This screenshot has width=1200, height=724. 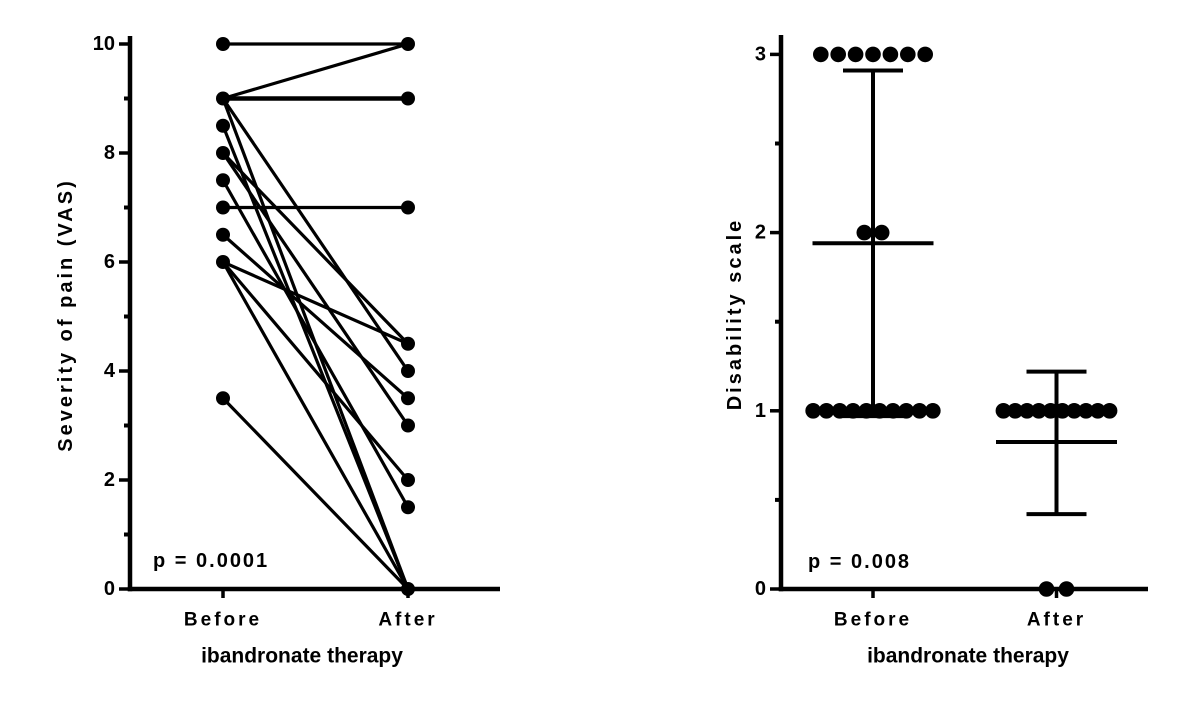 What do you see at coordinates (104, 44) in the screenshot?
I see `y-tick-label: 10` at bounding box center [104, 44].